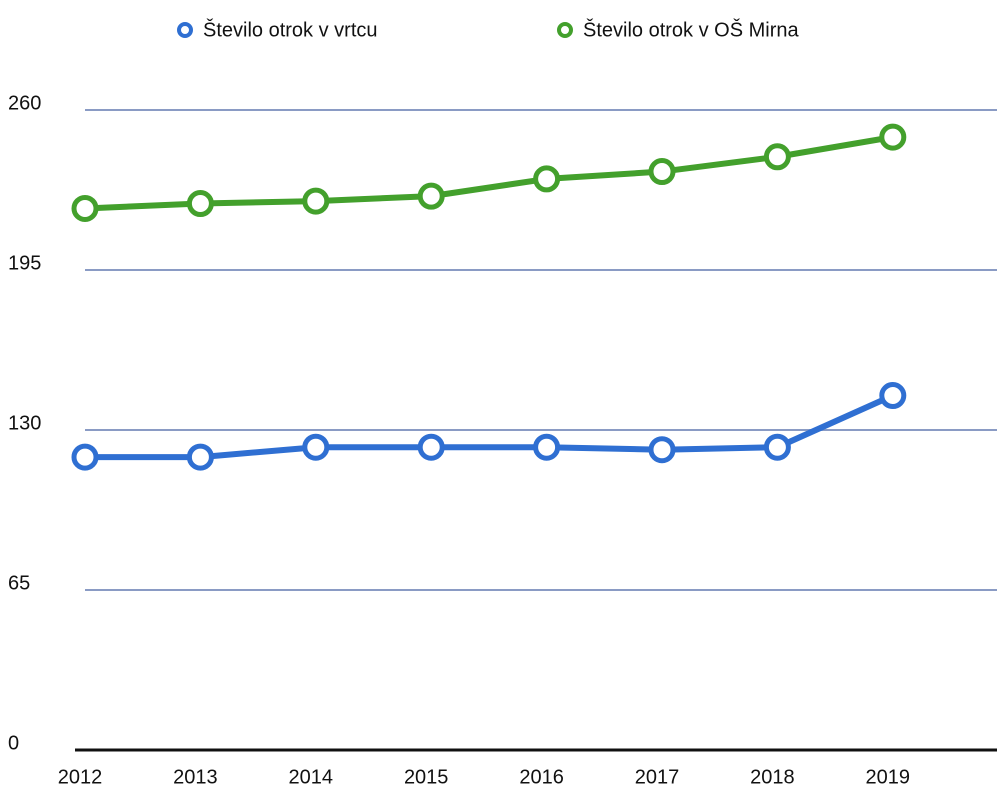  Describe the element at coordinates (888, 777) in the screenshot. I see `x-tick-label: 2019` at that location.